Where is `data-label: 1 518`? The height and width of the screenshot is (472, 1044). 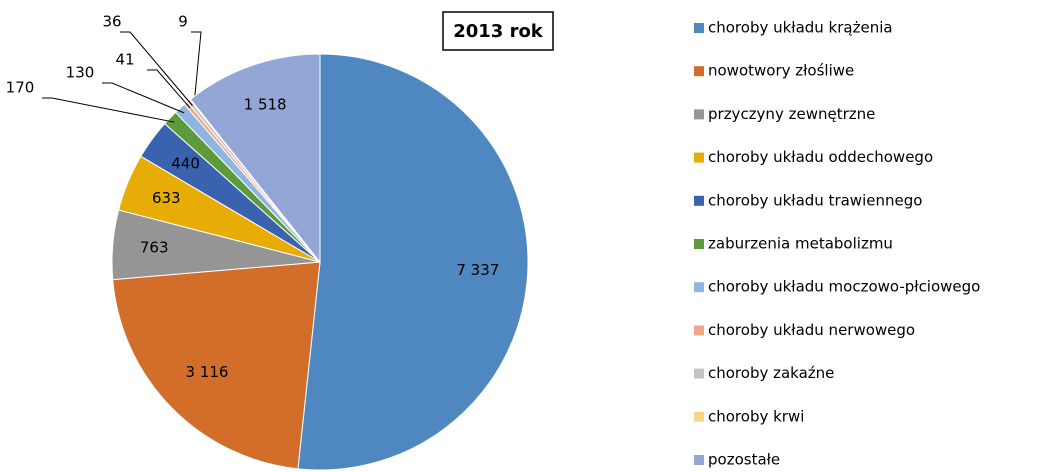
data-label: 1 518 is located at coordinates (265, 104).